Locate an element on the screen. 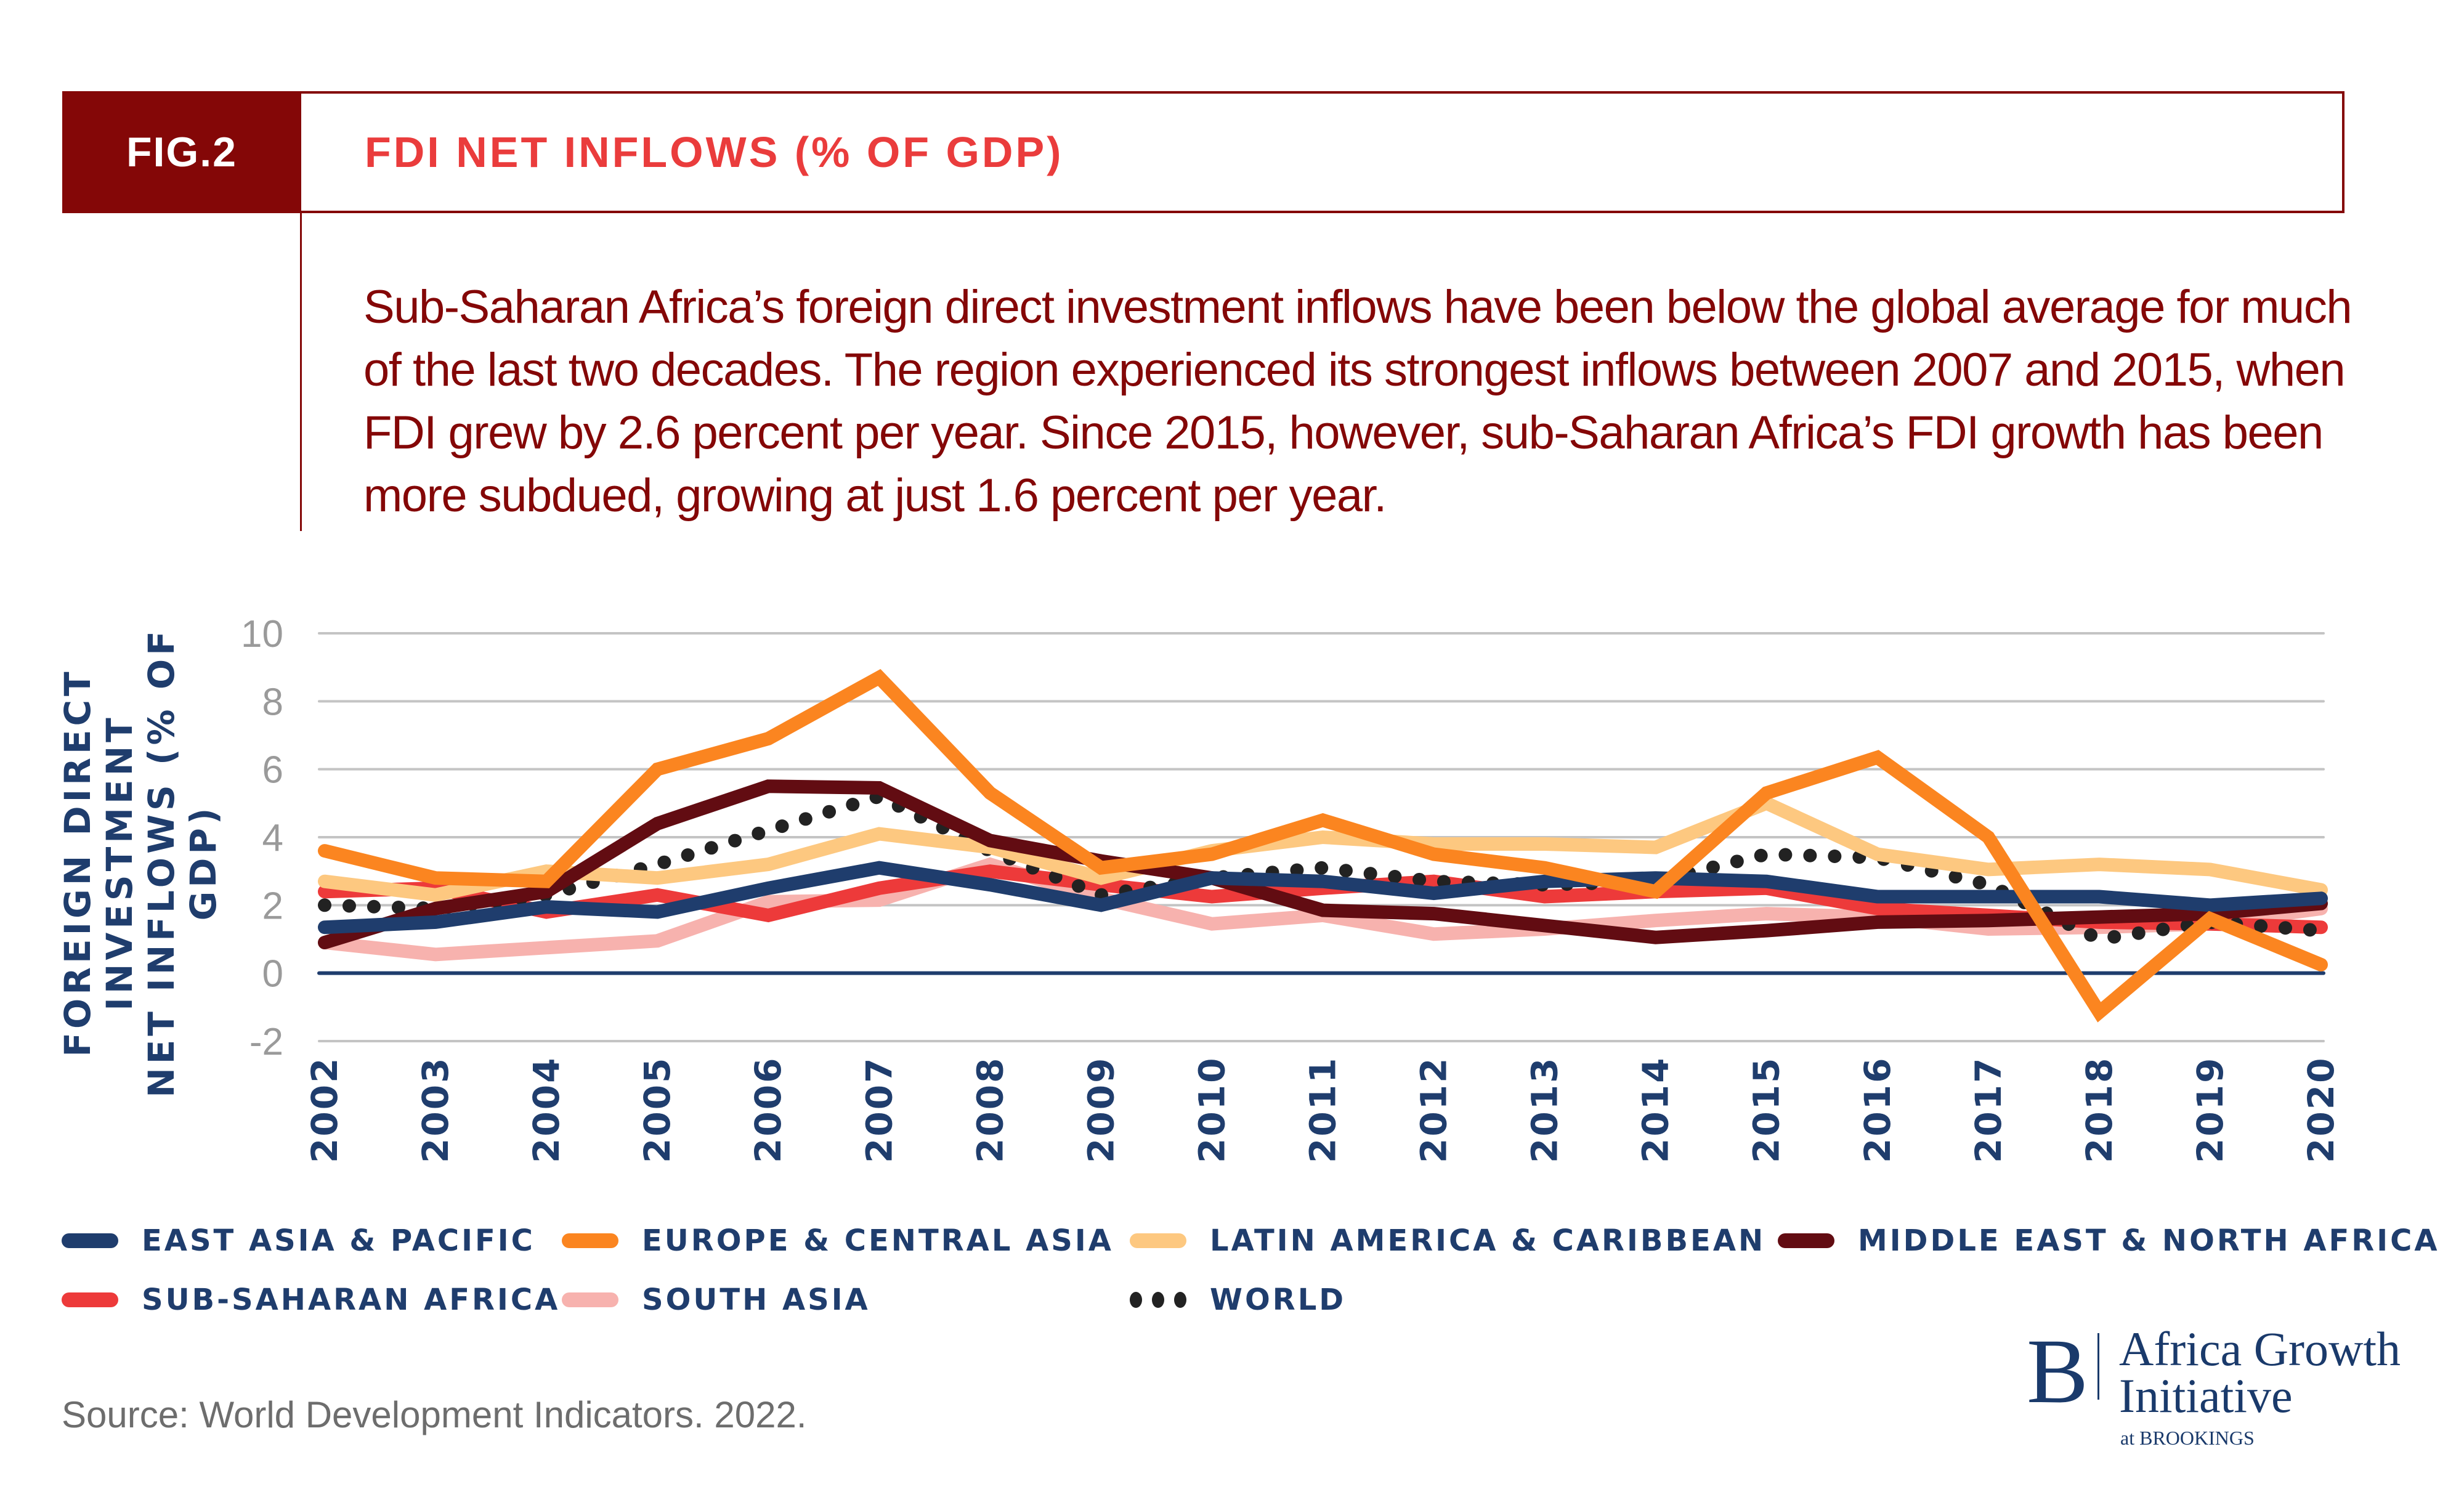 The height and width of the screenshot is (1505, 2464). series-line-latin-america-and-caribbean is located at coordinates (1323, 848).